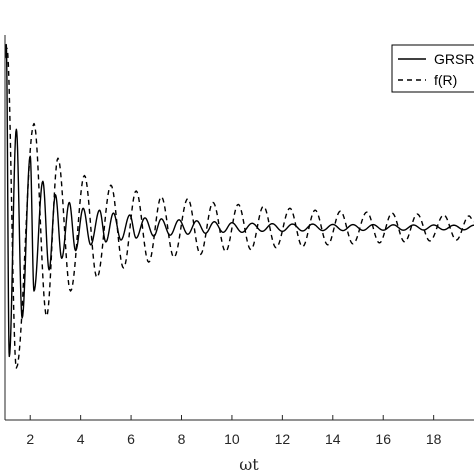 This screenshot has width=474, height=474. I want to click on legend-label-grsr: GRSR, so click(454, 59).